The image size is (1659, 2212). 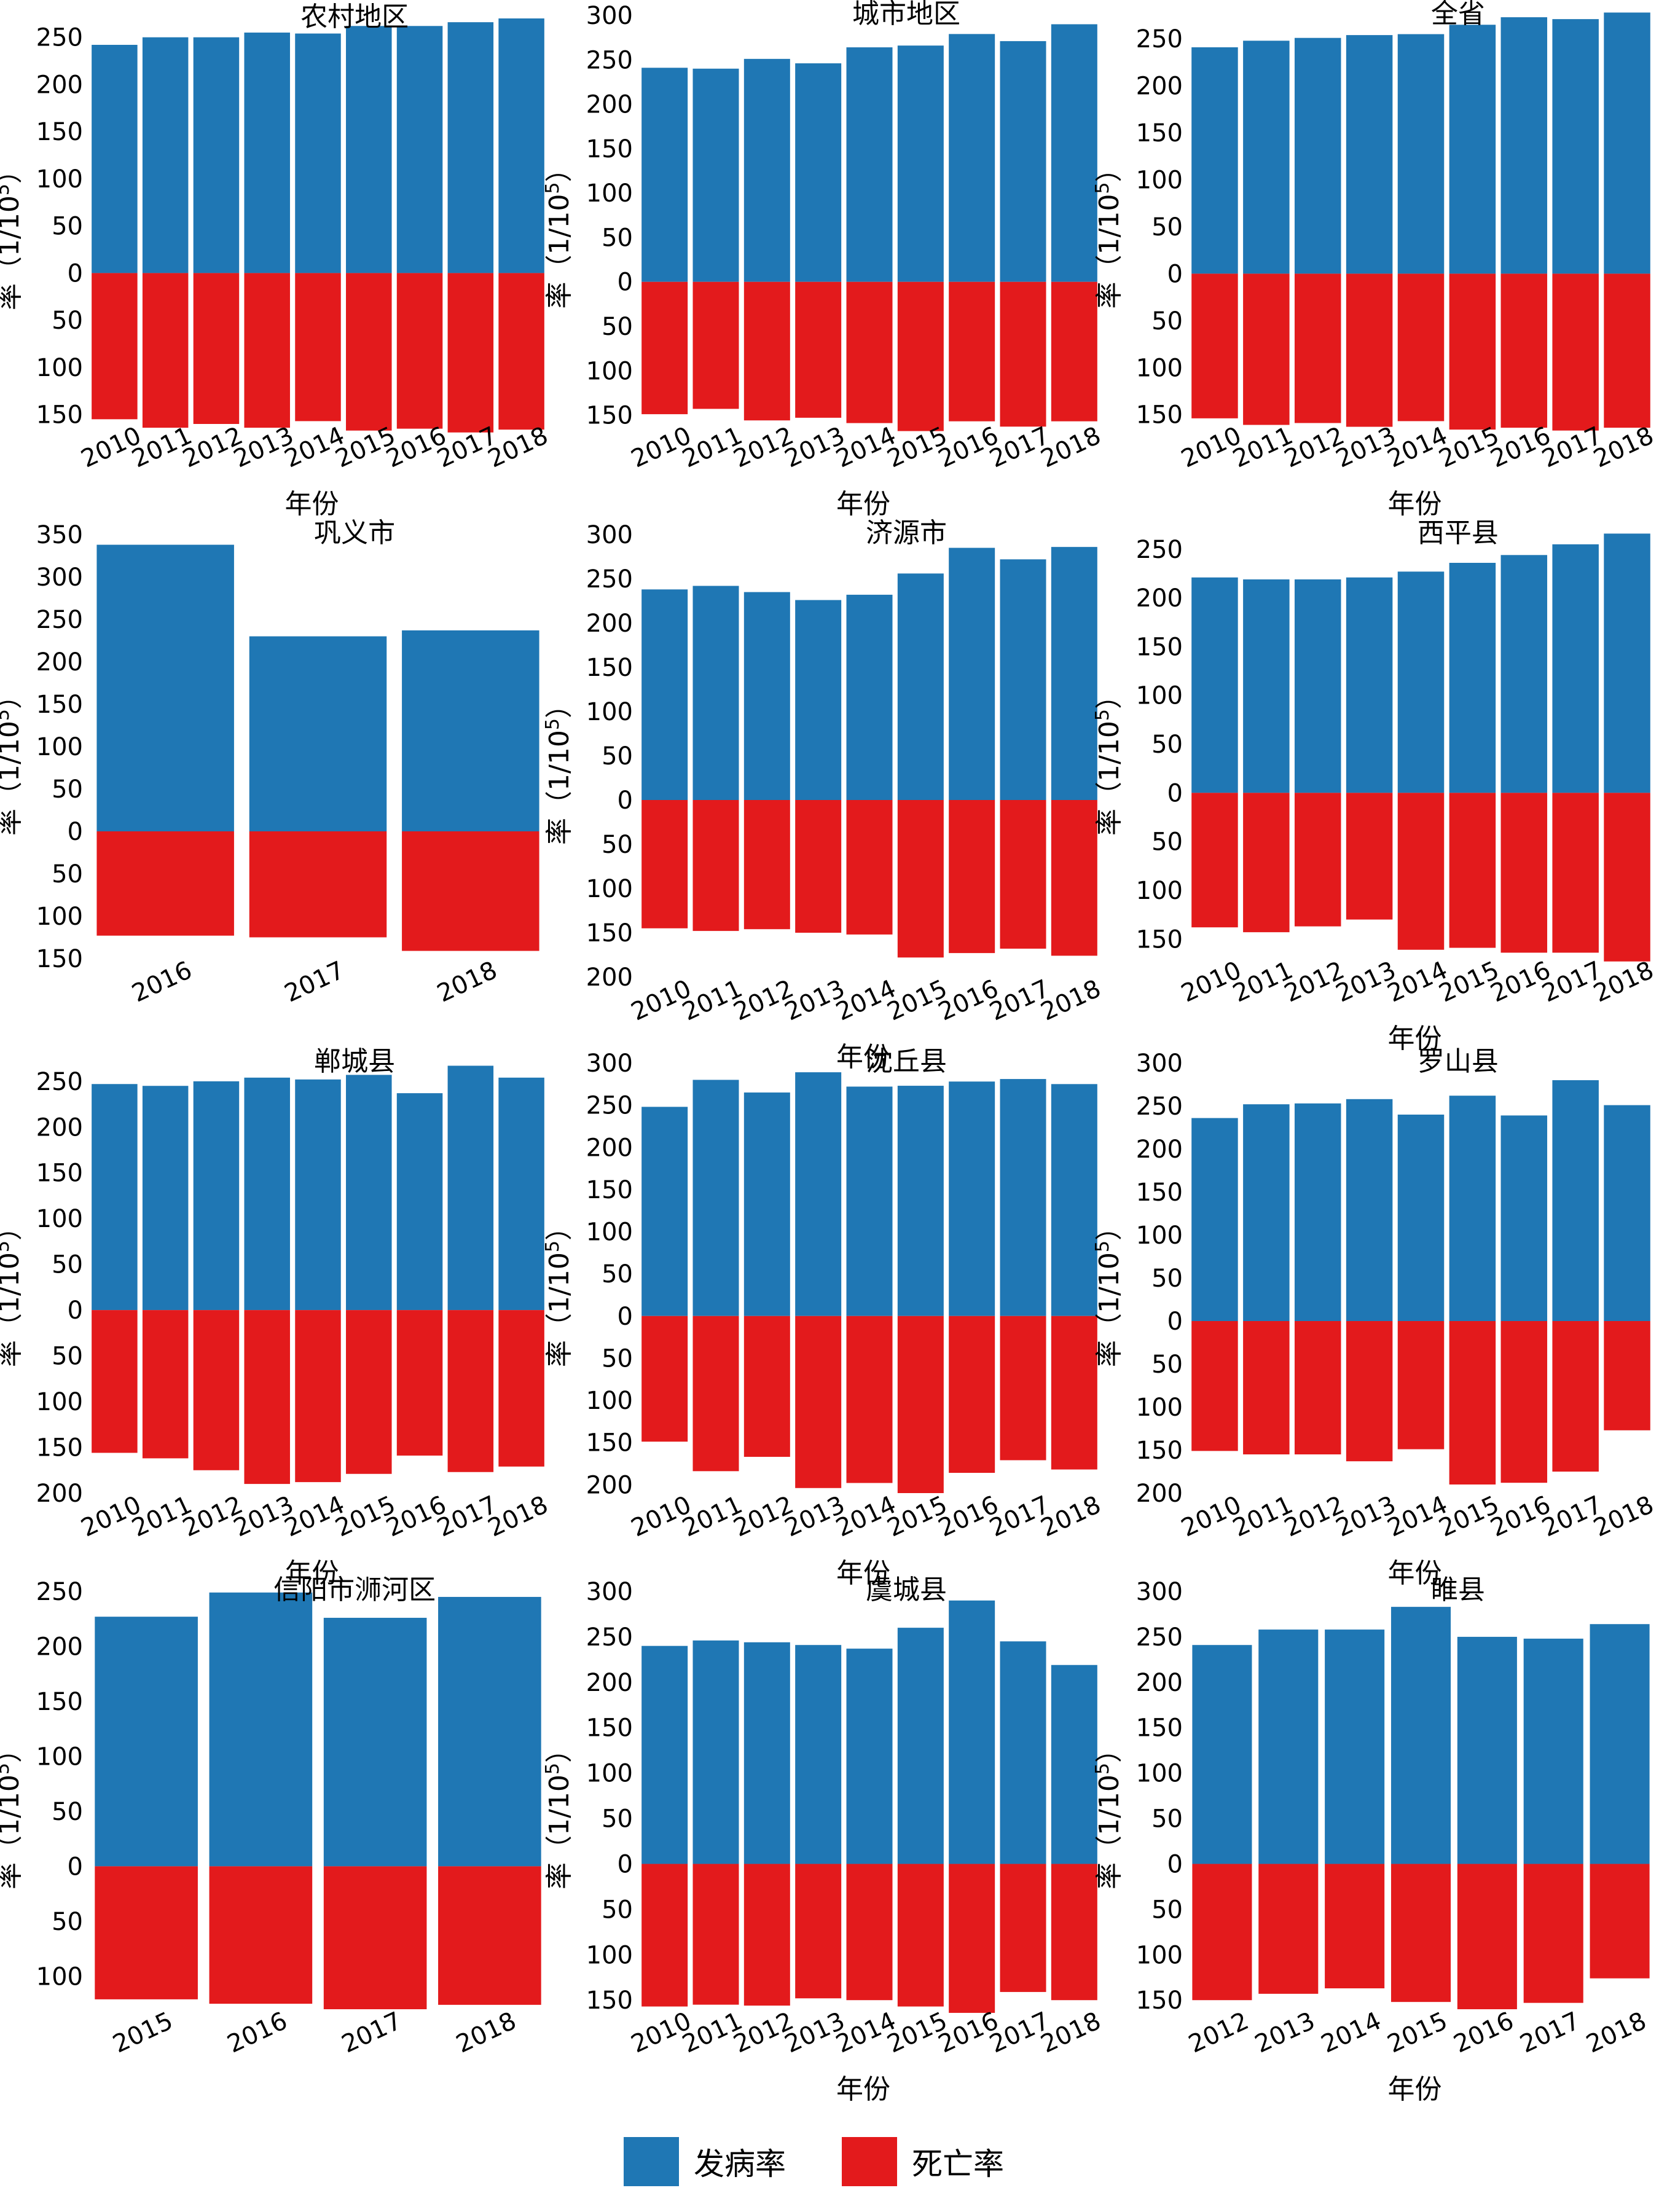 What do you see at coordinates (1071, 2033) in the screenshot?
I see `x-tick-label: 2018` at bounding box center [1071, 2033].